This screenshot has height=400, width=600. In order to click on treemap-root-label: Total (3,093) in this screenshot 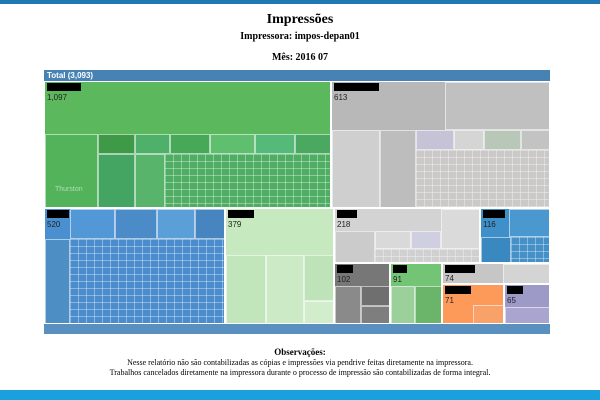, I will do `click(297, 75)`.